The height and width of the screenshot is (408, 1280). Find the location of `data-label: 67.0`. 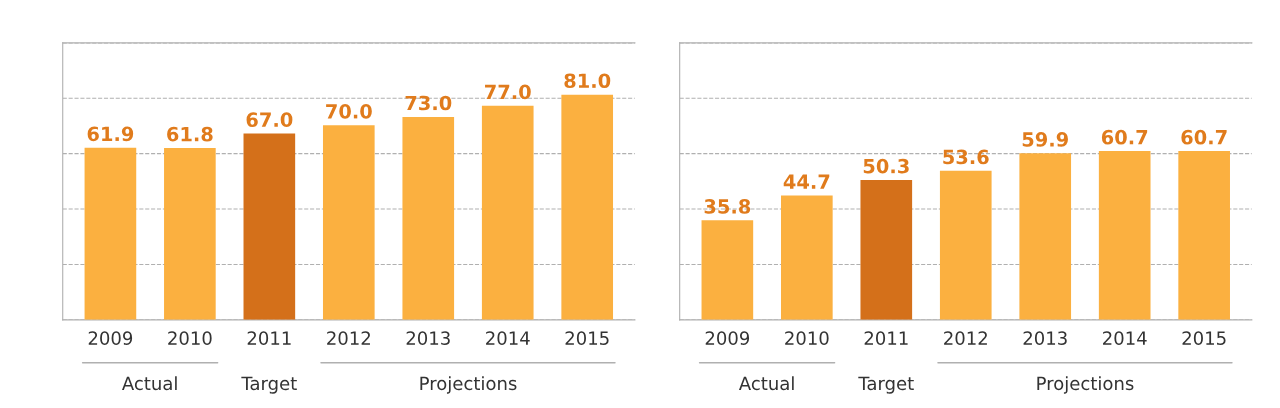

data-label: 67.0 is located at coordinates (269, 120).